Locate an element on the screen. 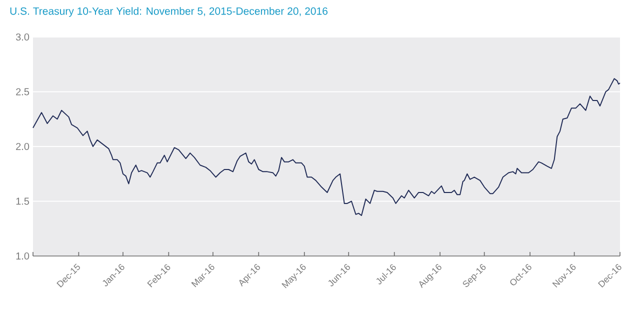 This screenshot has height=322, width=630. y-tick-label: 1.0 is located at coordinates (23, 256).